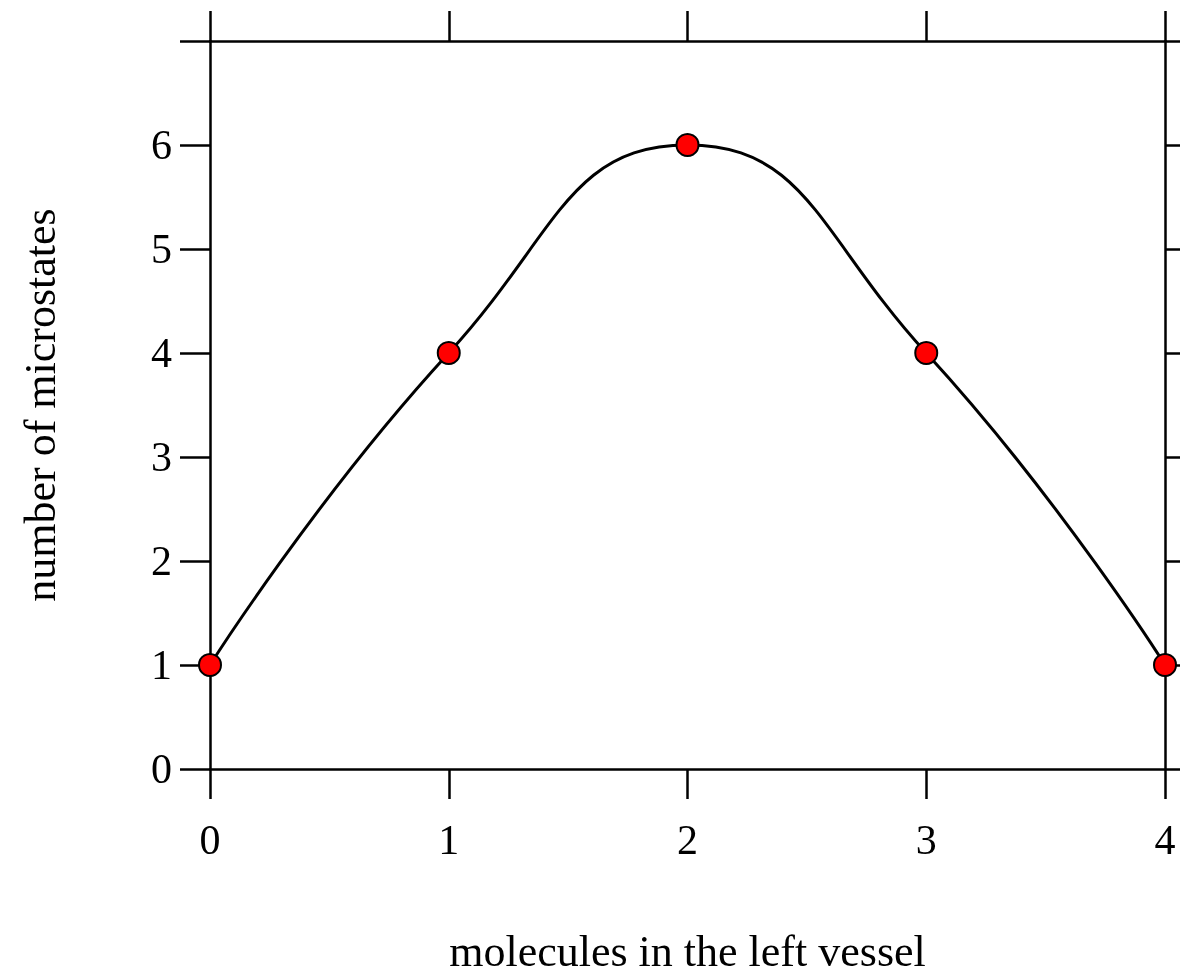  Describe the element at coordinates (161, 561) in the screenshot. I see `y-tick-label: 2` at that location.